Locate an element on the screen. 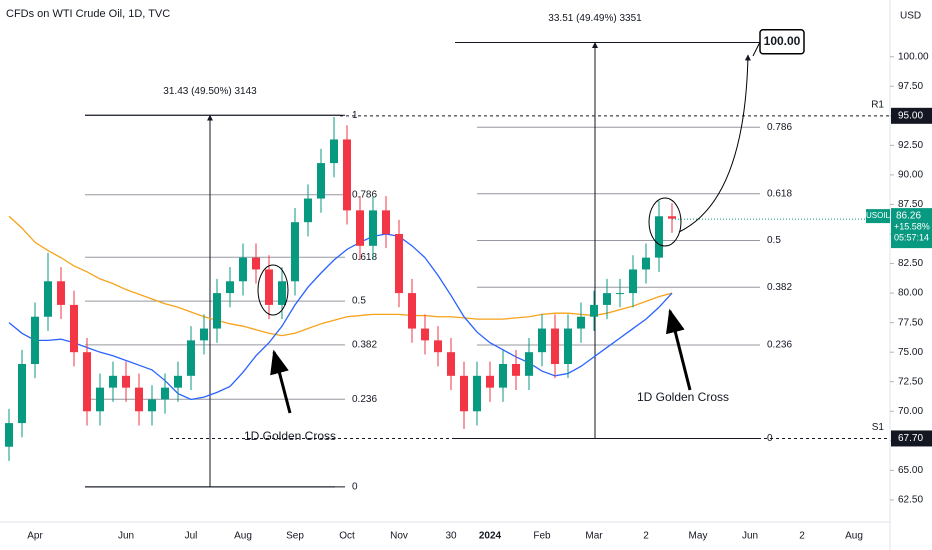  fib-label: 0.618 is located at coordinates (779, 193).